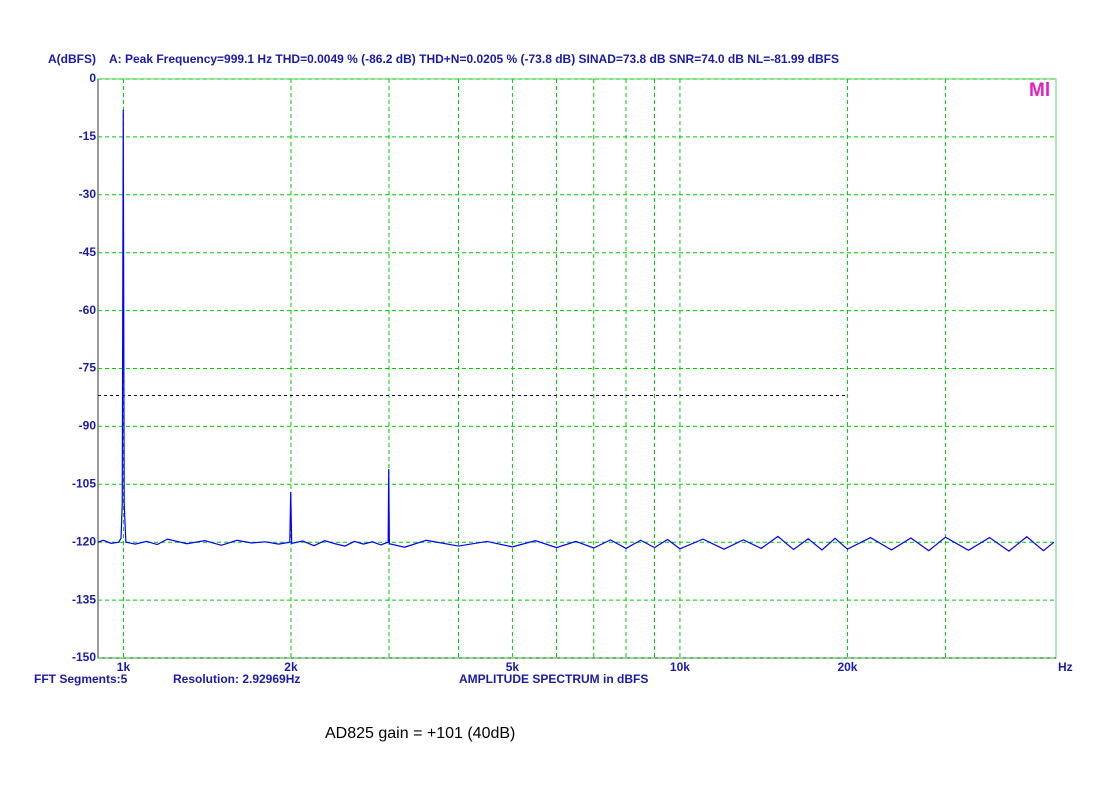 This screenshot has height=785, width=1120. What do you see at coordinates (124, 667) in the screenshot?
I see `x-tick-label: 1k` at bounding box center [124, 667].